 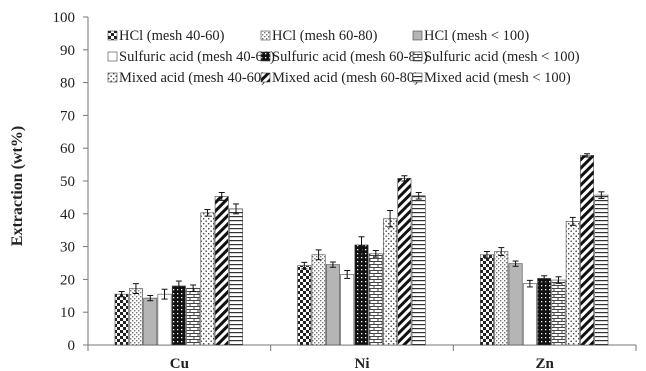 What do you see at coordinates (497, 78) in the screenshot?
I see `legend-label: Mixed acid (mesh < 100)` at bounding box center [497, 78].